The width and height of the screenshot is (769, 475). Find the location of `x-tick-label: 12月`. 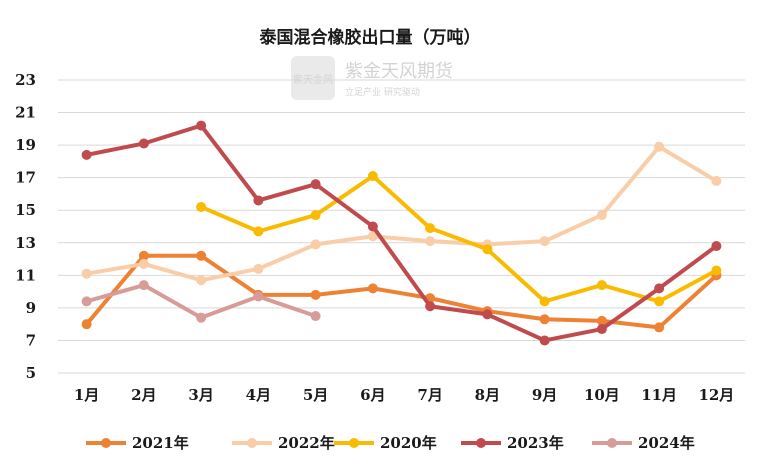

x-tick-label: 12月 is located at coordinates (716, 395).